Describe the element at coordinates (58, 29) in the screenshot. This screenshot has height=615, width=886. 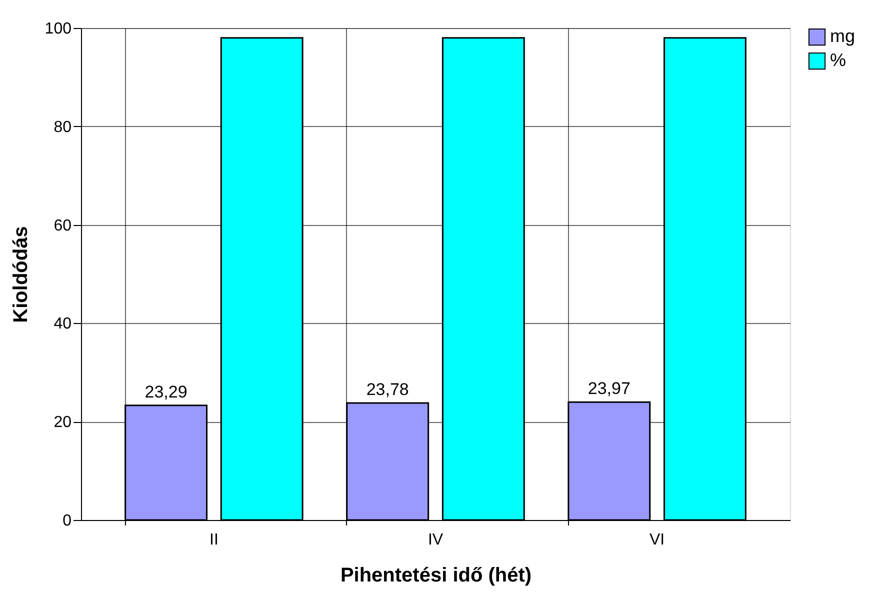
I see `y-tick-label: 100` at that location.